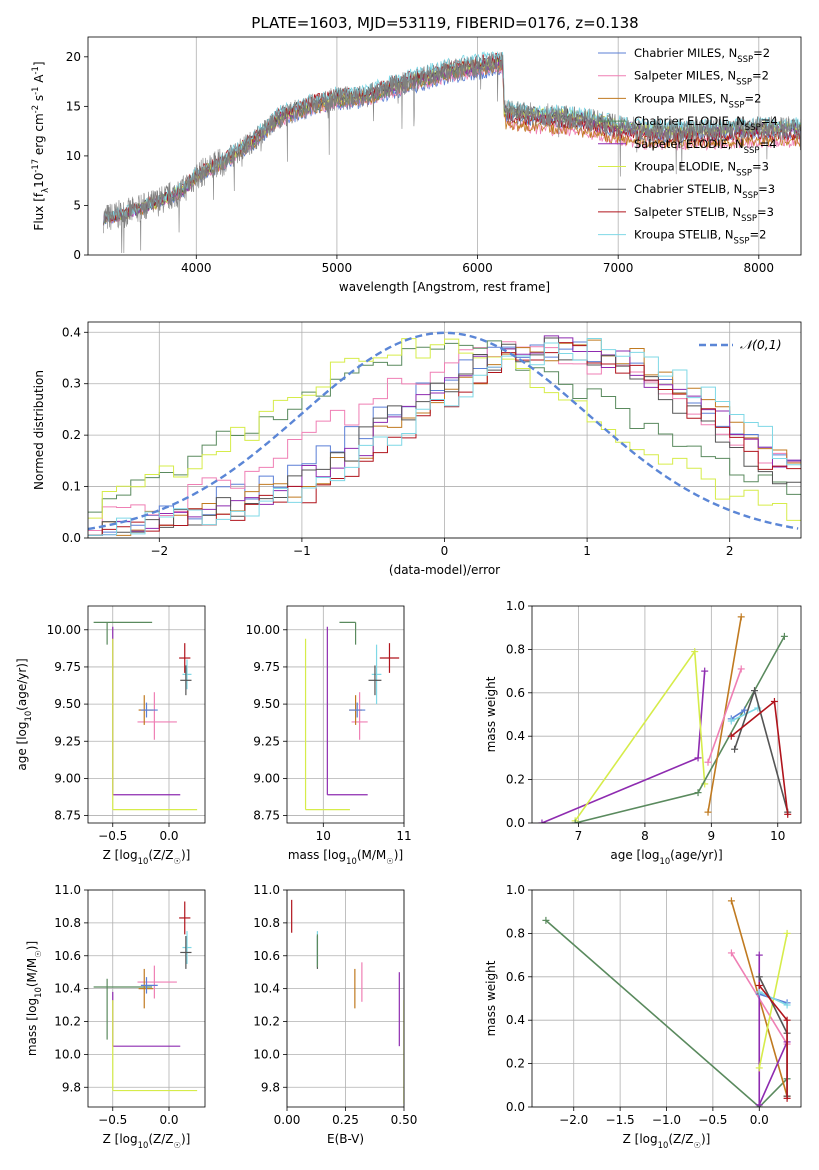  What do you see at coordinates (515, 693) in the screenshot?
I see `y-tick-label: 0.6` at bounding box center [515, 693].